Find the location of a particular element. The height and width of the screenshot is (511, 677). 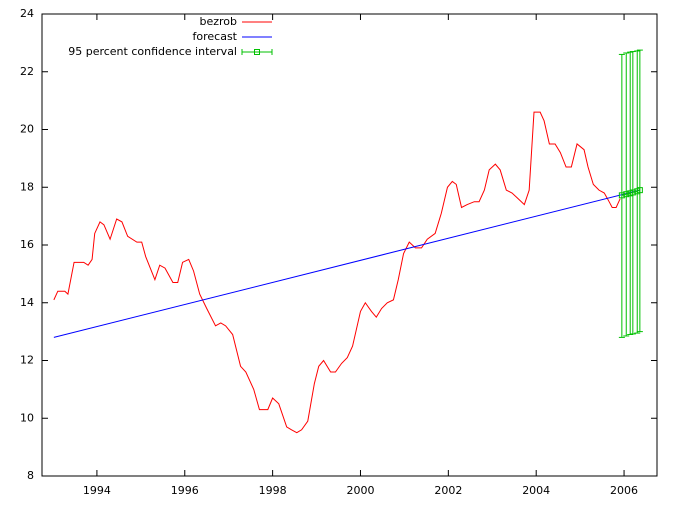

y-tick-label: 18 is located at coordinates (27, 186).